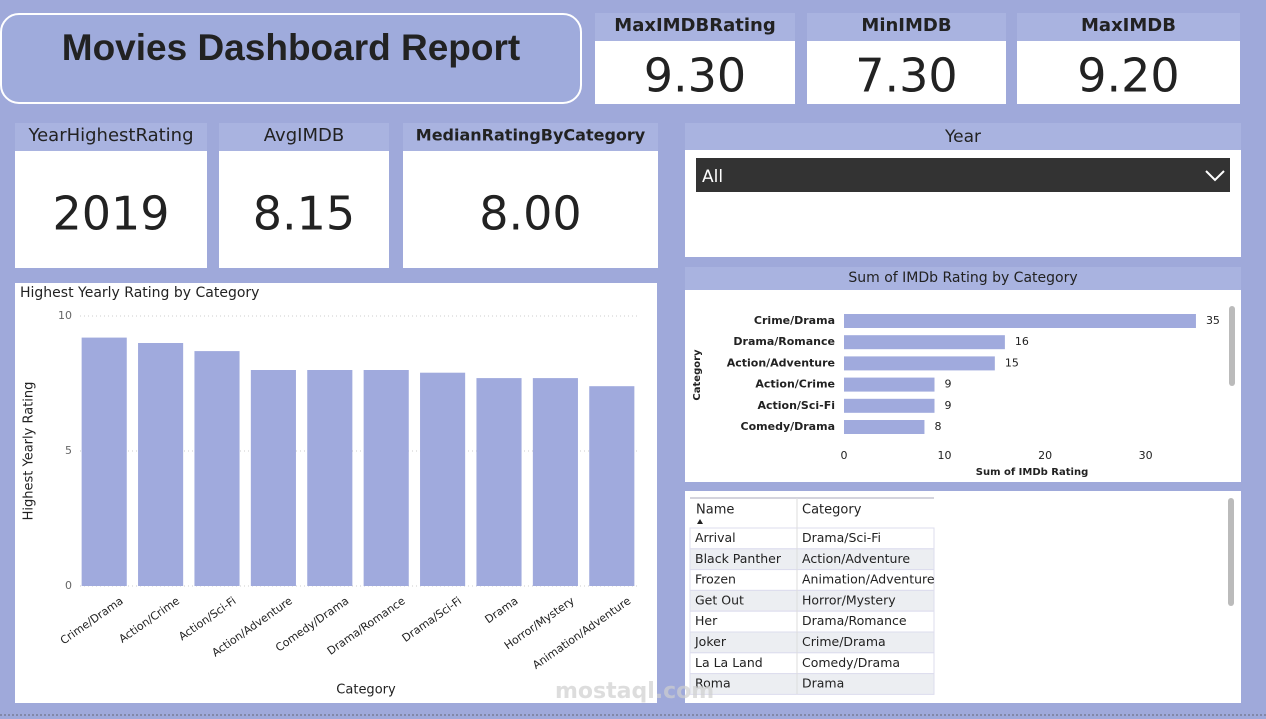 This screenshot has width=1266, height=719. I want to click on table-row, so click(812, 684).